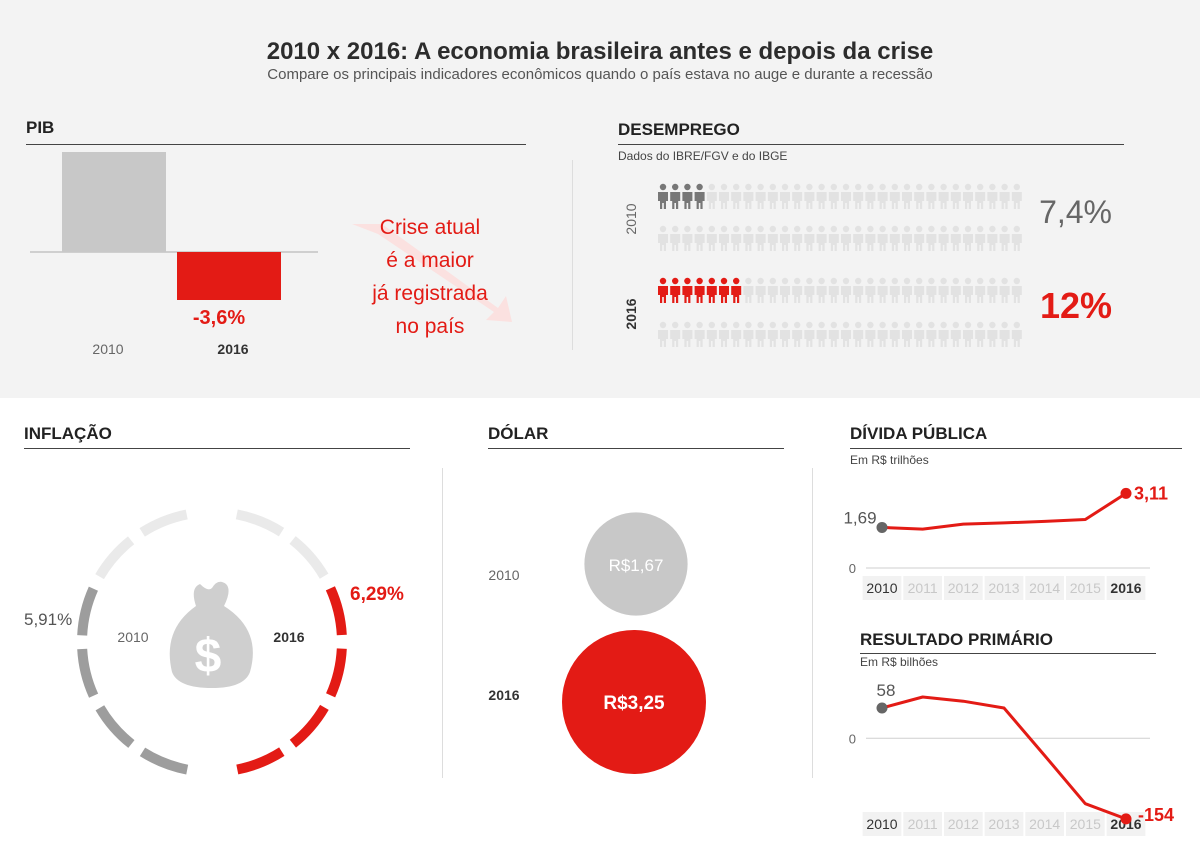 The image size is (1200, 868). I want to click on inflacao-year-label: 2010, so click(132, 637).